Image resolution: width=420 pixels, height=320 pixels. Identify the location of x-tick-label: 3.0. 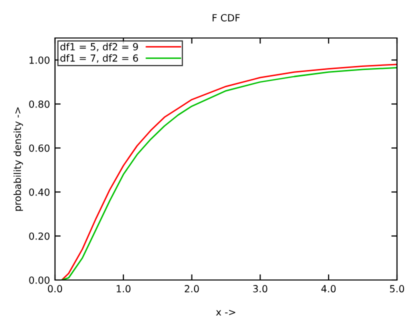
(260, 288).